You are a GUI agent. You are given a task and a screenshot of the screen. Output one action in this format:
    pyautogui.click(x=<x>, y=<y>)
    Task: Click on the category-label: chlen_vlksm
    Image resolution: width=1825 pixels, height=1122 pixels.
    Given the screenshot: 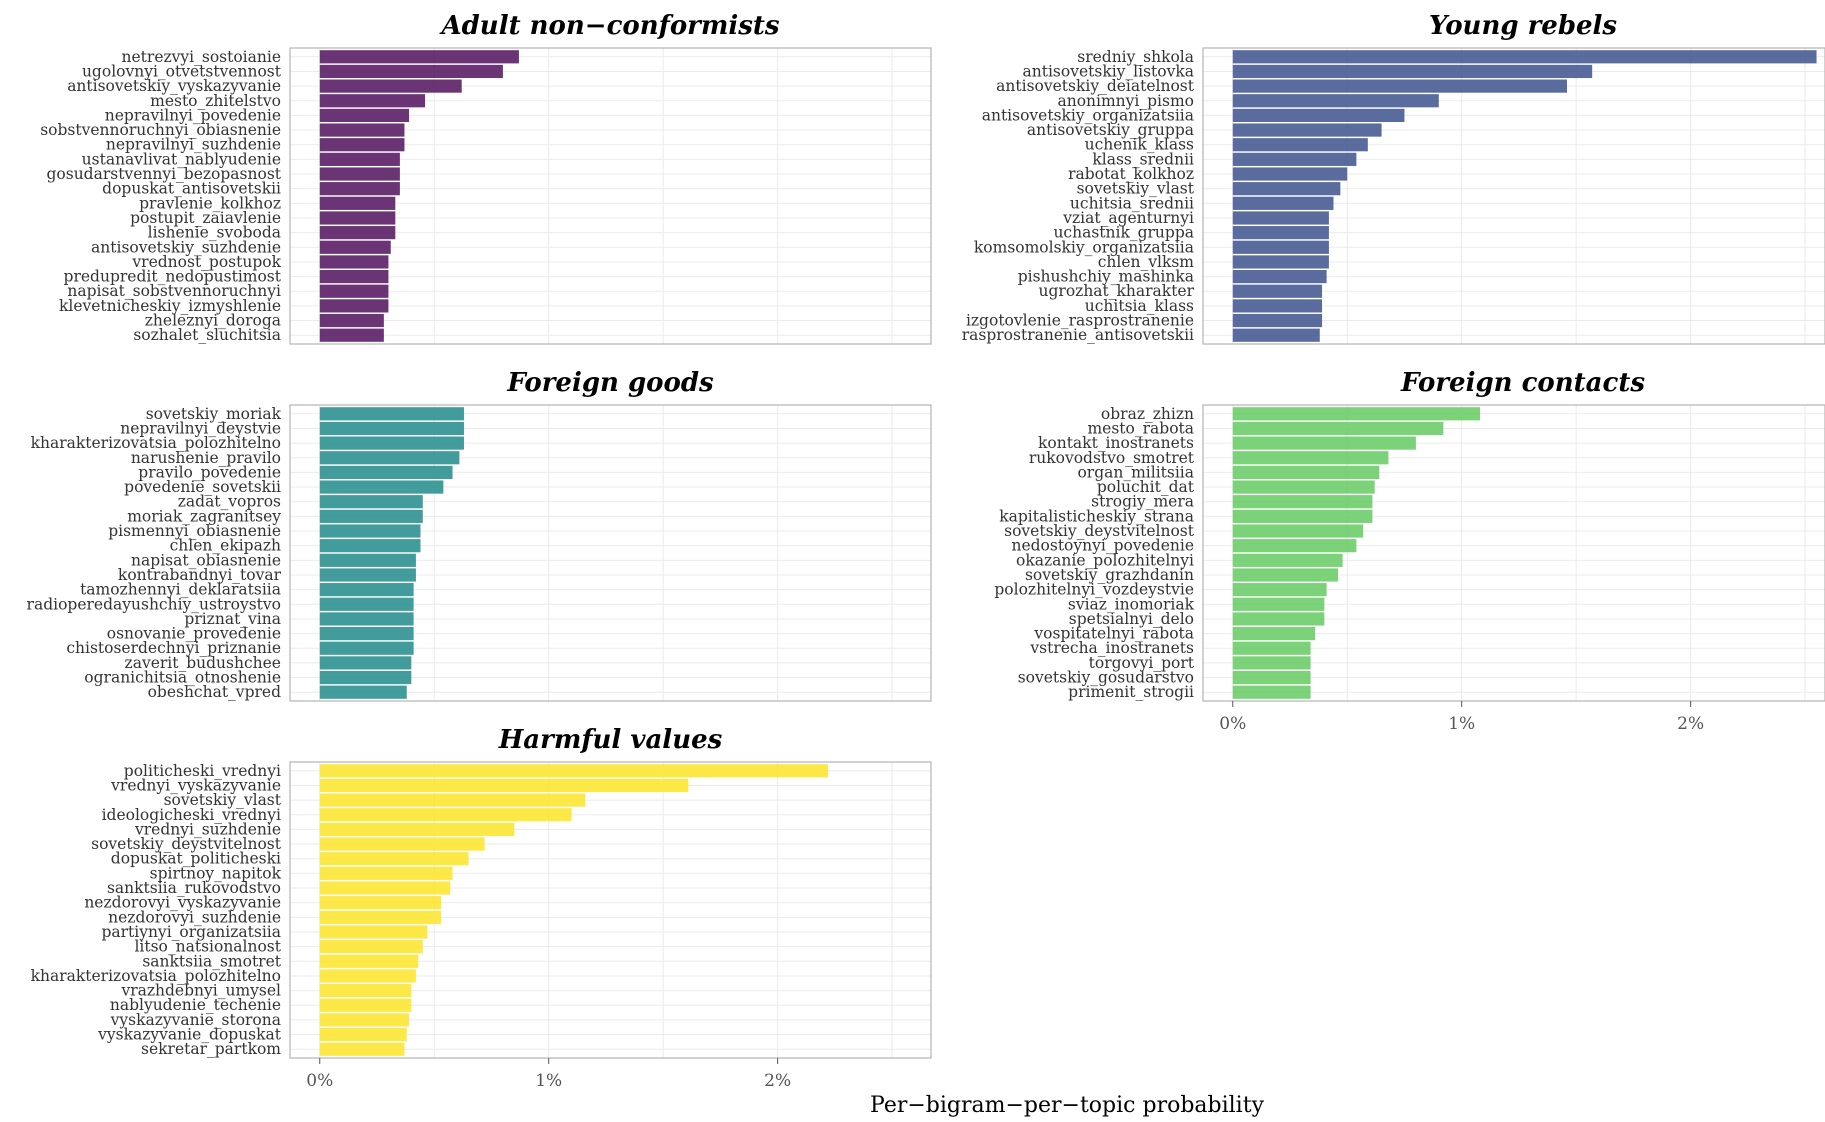 What is the action you would take?
    pyautogui.click(x=1146, y=262)
    